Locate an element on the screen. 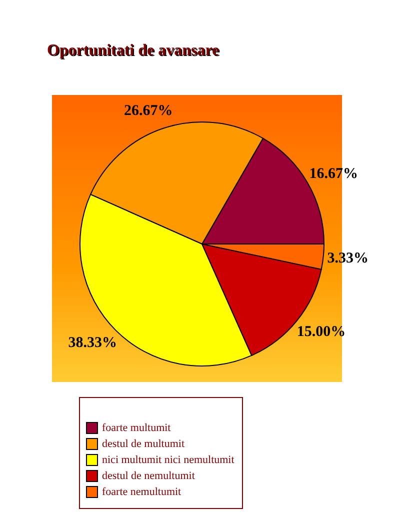 This screenshot has height=528, width=398. data-label: 26.67% is located at coordinates (148, 110).